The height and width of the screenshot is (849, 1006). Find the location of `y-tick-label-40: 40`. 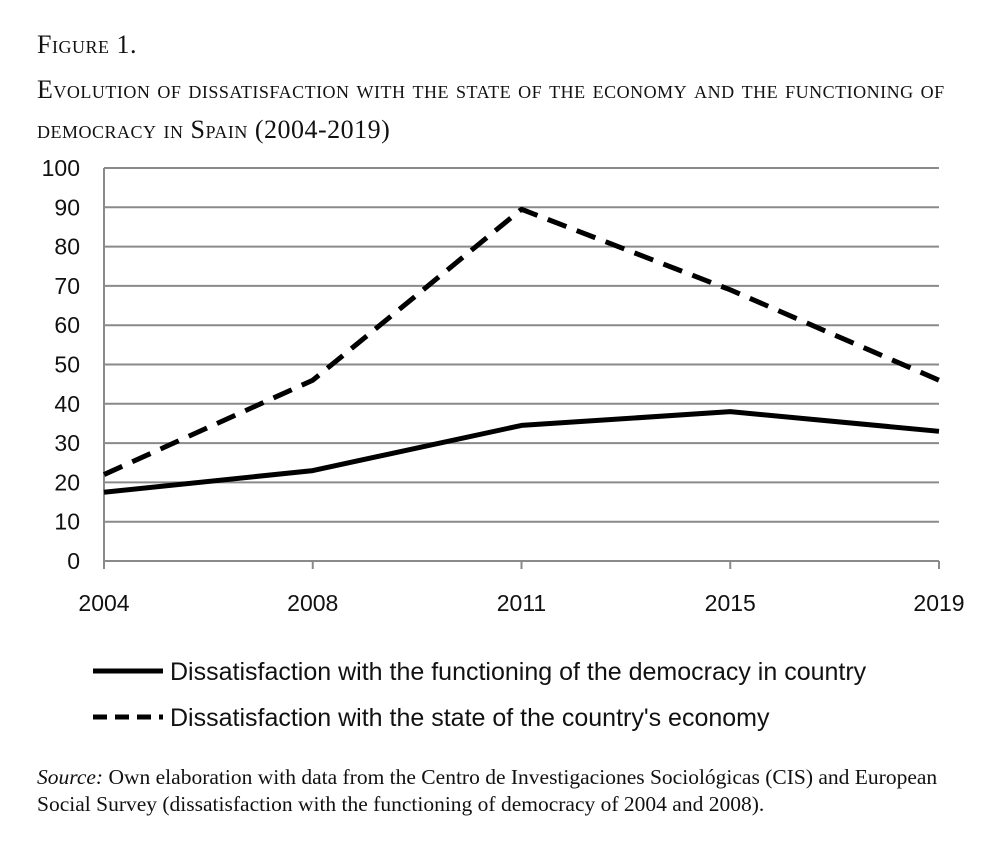

y-tick-label-40: 40 is located at coordinates (67, 404).